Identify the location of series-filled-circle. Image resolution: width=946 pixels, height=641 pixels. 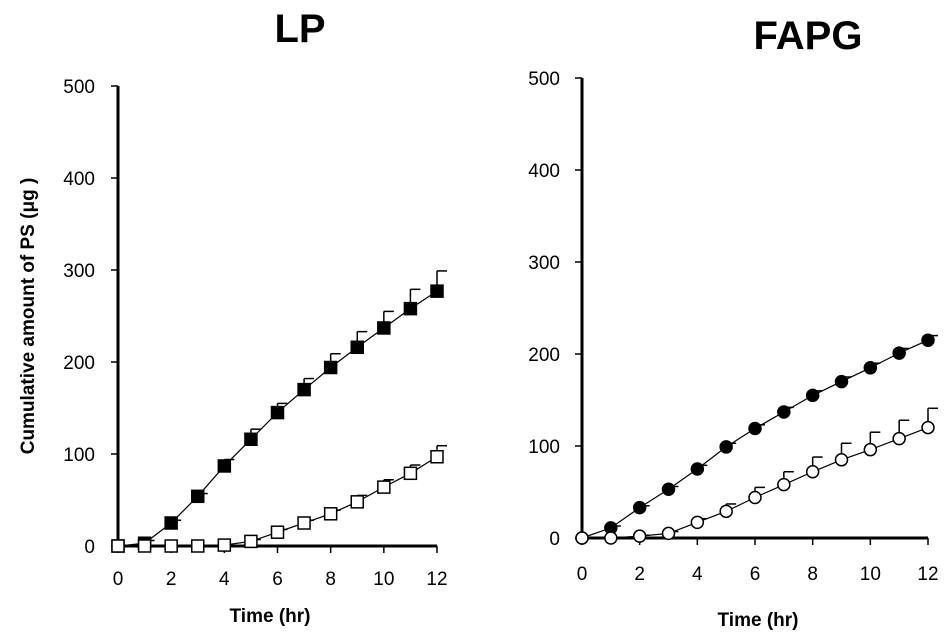
(756, 439).